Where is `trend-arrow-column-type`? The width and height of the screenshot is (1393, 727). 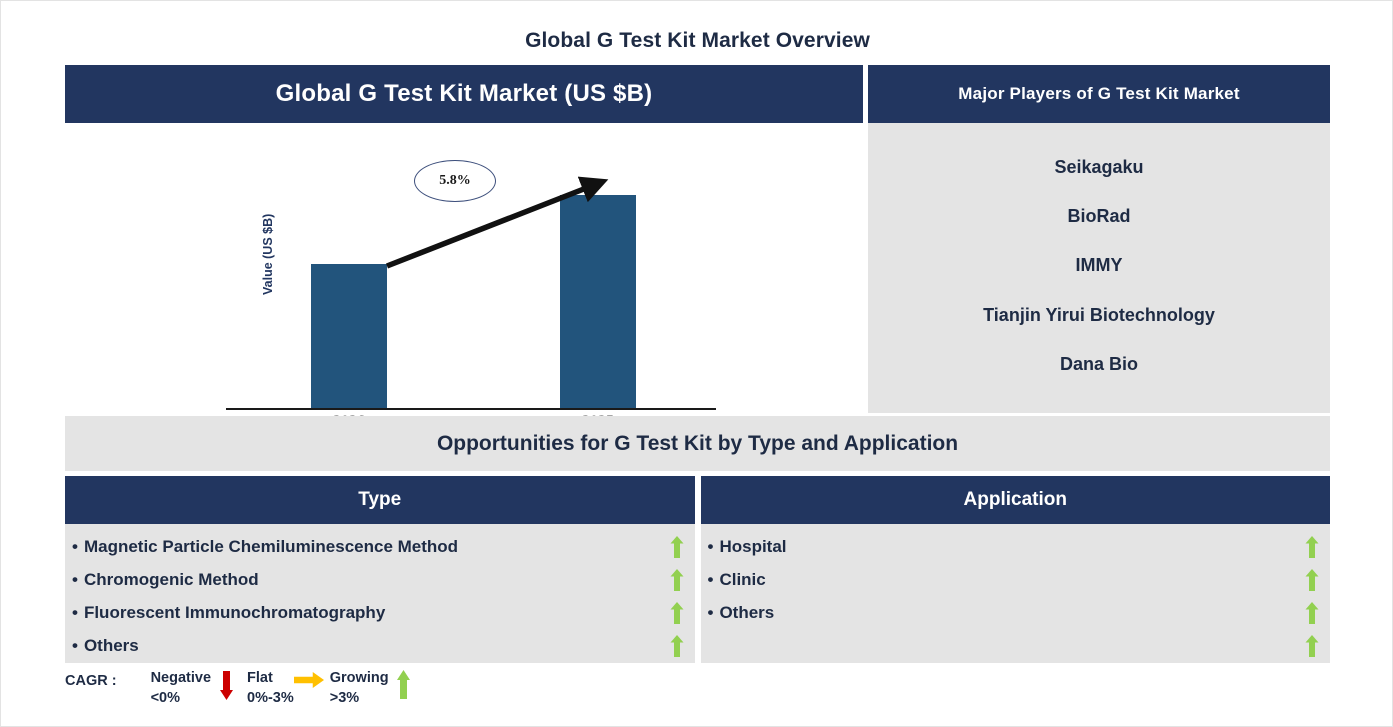
trend-arrow-column-type is located at coordinates (677, 596).